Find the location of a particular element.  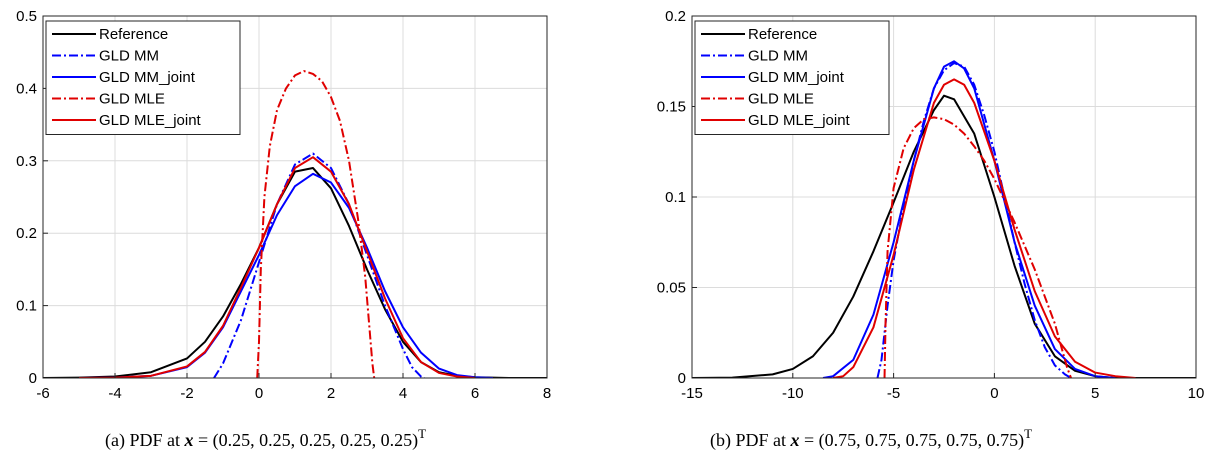

y-tick-label: 0.15 is located at coordinates (671, 107).